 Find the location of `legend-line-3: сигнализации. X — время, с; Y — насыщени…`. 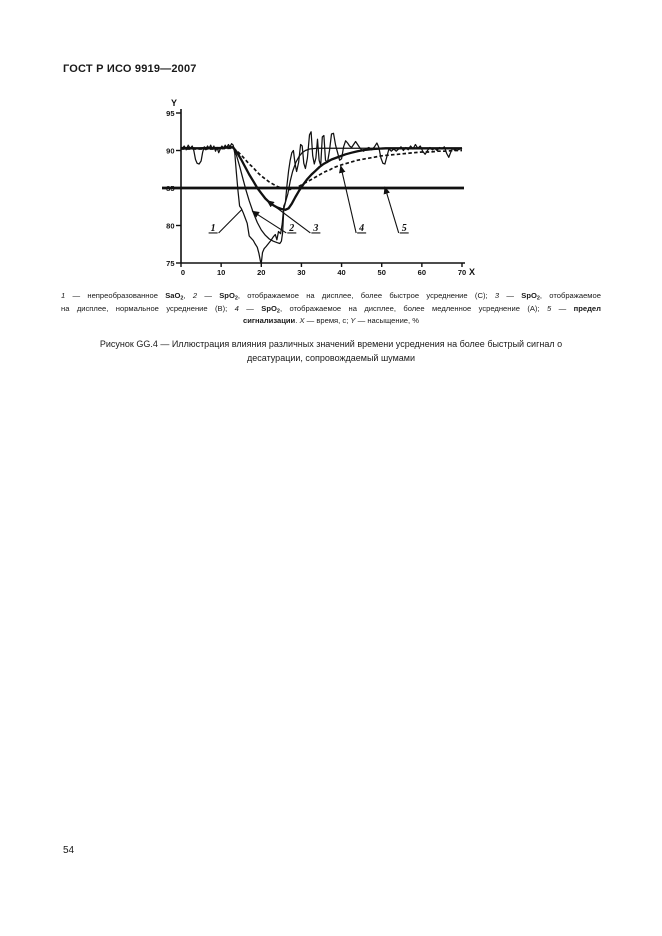

legend-line-3: сигнализации. X — время, с; Y — насыщени… is located at coordinates (331, 321).